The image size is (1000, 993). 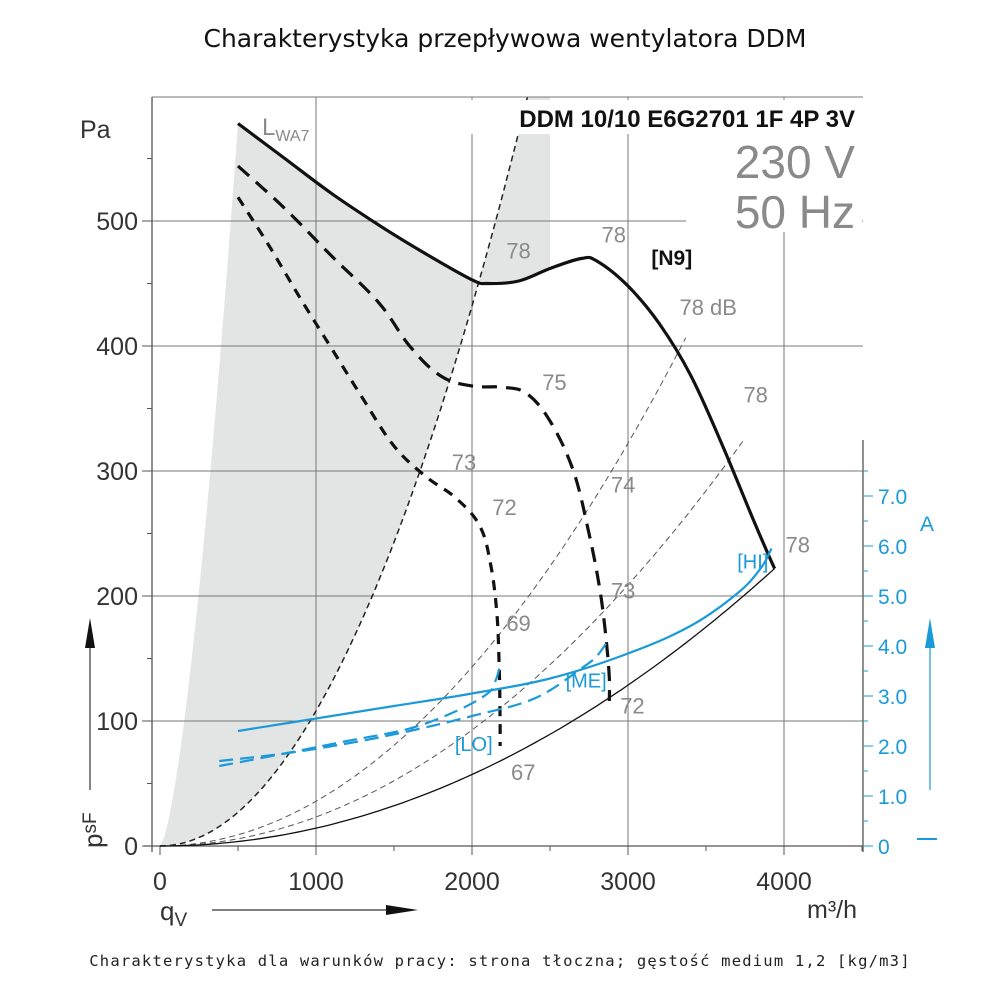 I want to click on y-tick-label: 500, so click(x=117, y=222).